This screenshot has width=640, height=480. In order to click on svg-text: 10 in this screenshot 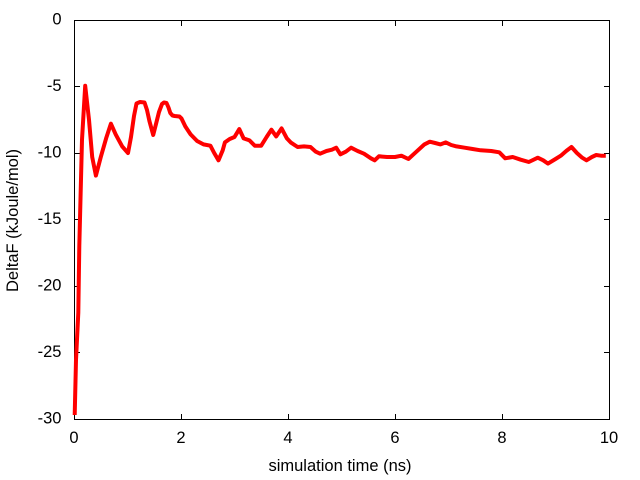, I will do `click(609, 438)`.